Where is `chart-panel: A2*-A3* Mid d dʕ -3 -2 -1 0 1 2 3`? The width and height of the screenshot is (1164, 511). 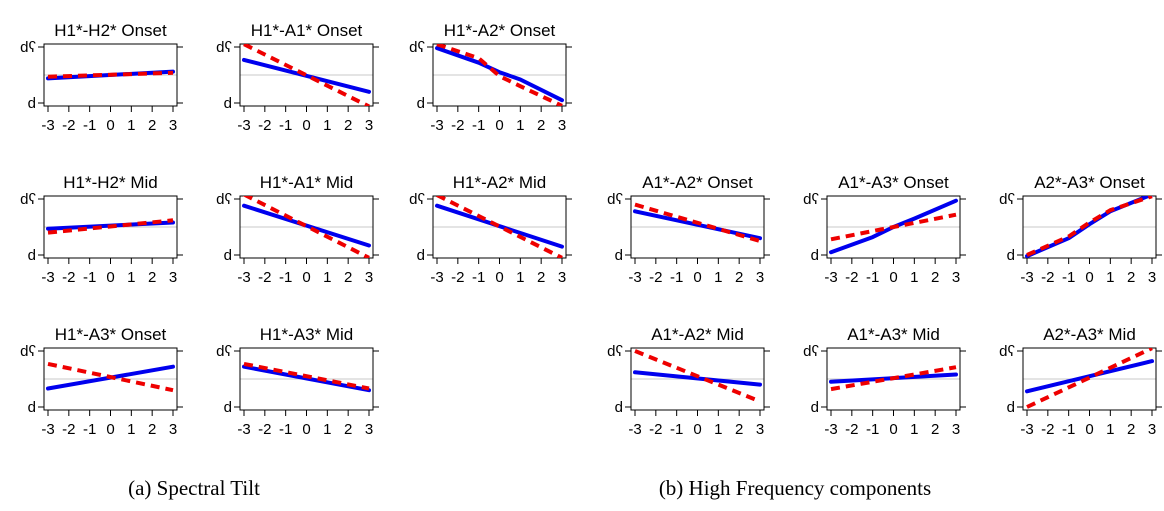 chart-panel: A2*-A3* Mid d dʕ -3 -2 -1 0 1 2 3 is located at coordinates (1080, 381).